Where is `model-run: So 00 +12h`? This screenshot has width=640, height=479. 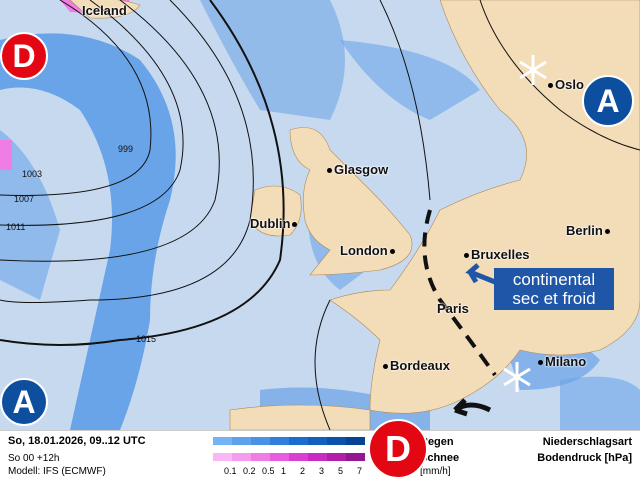 model-run: So 00 +12h is located at coordinates (34, 458).